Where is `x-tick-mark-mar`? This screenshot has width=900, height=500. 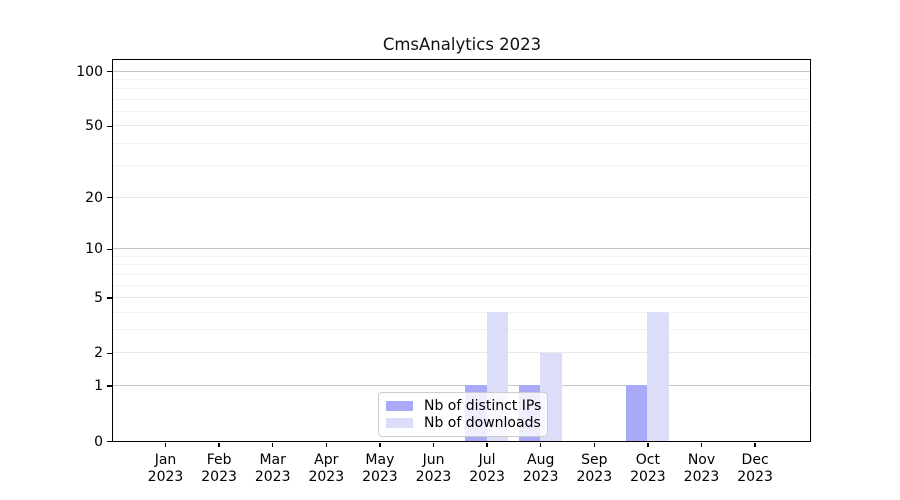
x-tick-mark-mar is located at coordinates (273, 445).